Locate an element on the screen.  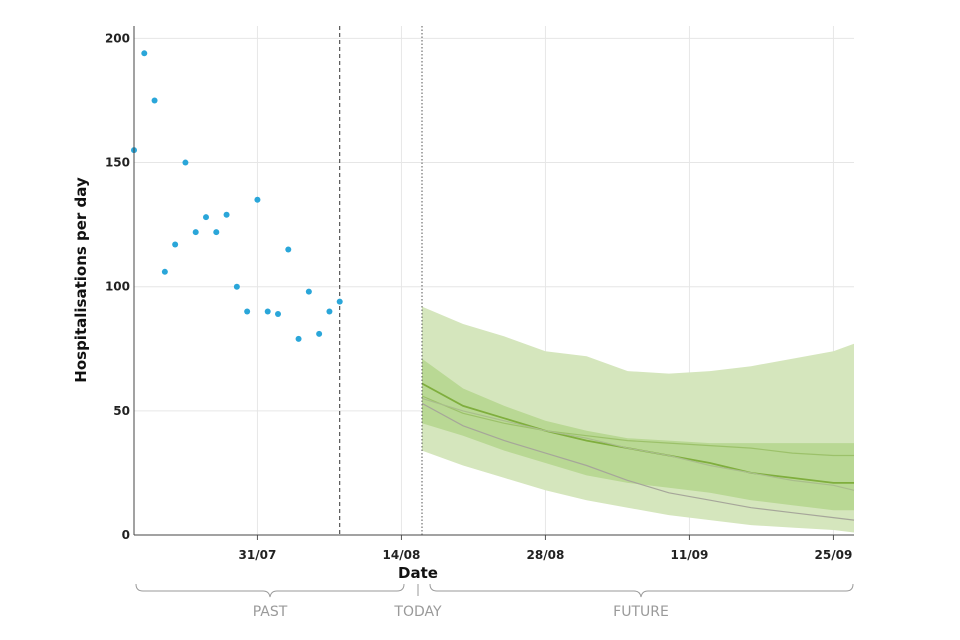
future-bracket is located at coordinates (641, 590).